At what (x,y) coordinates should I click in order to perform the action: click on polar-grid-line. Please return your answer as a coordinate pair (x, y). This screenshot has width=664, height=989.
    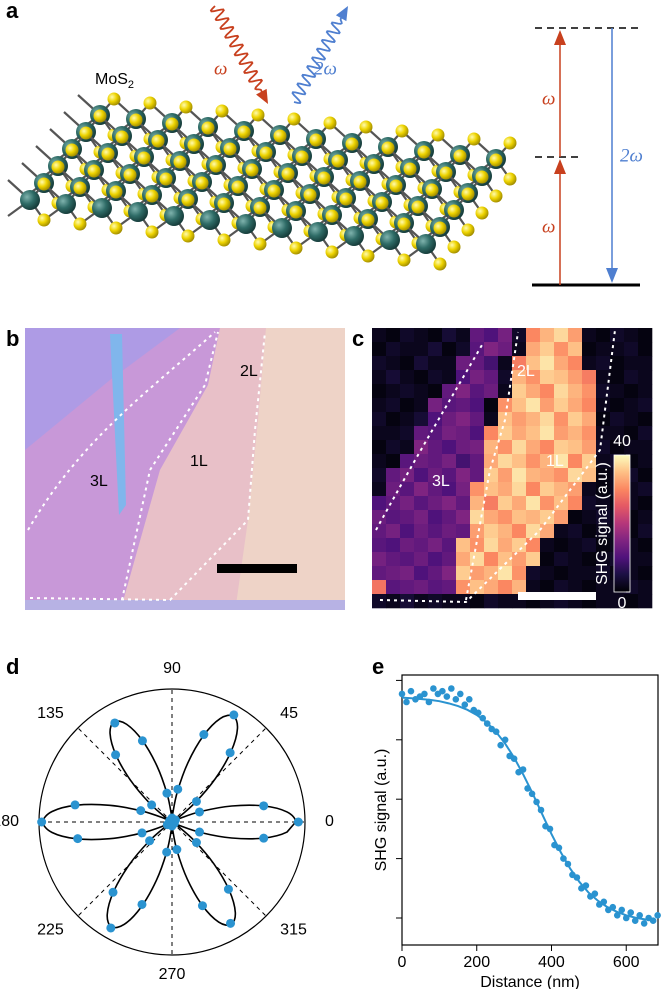
    Looking at the image, I should click on (219, 775).